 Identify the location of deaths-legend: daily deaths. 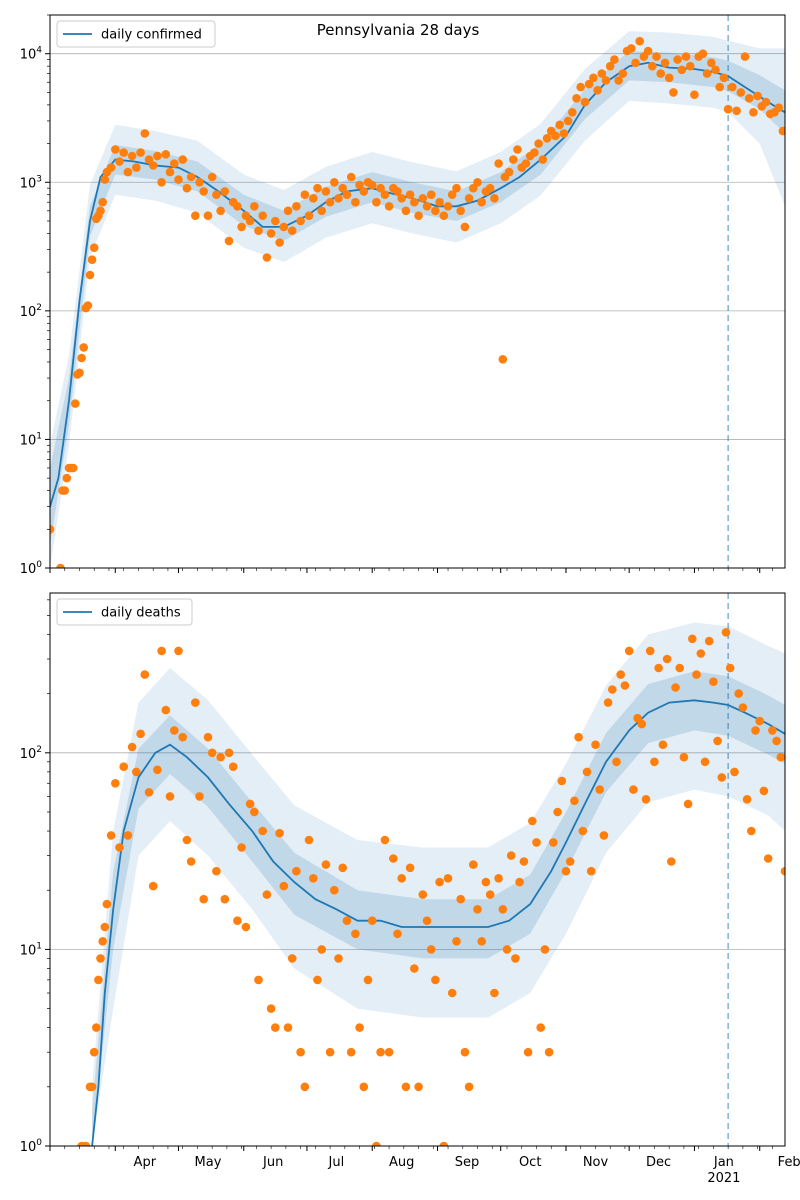
(124, 612).